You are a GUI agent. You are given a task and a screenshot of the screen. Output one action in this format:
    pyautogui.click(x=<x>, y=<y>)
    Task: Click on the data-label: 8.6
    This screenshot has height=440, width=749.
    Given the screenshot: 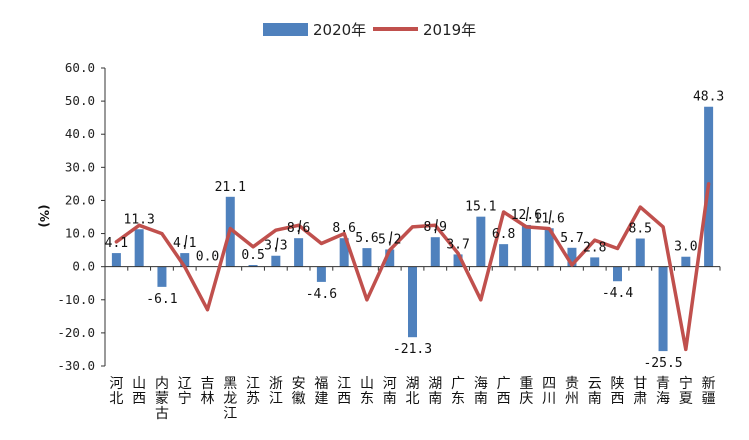 What is the action you would take?
    pyautogui.click(x=343, y=228)
    